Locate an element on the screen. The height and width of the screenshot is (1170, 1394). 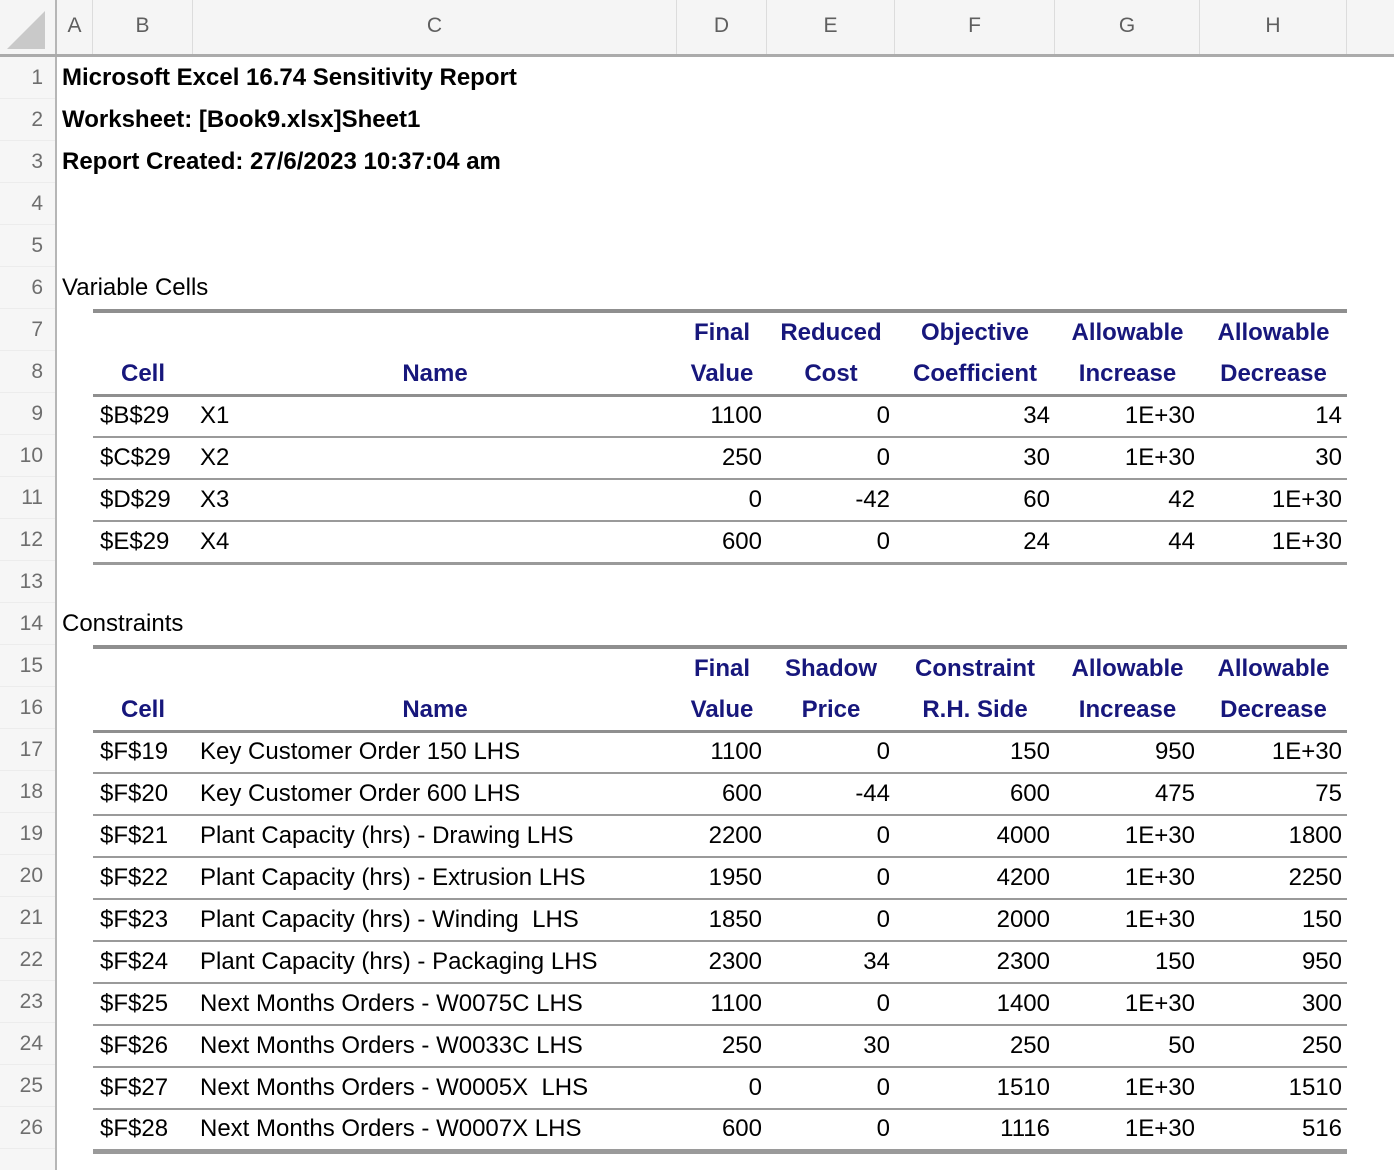
constraint-header-cell: Decrease is located at coordinates (1273, 711).